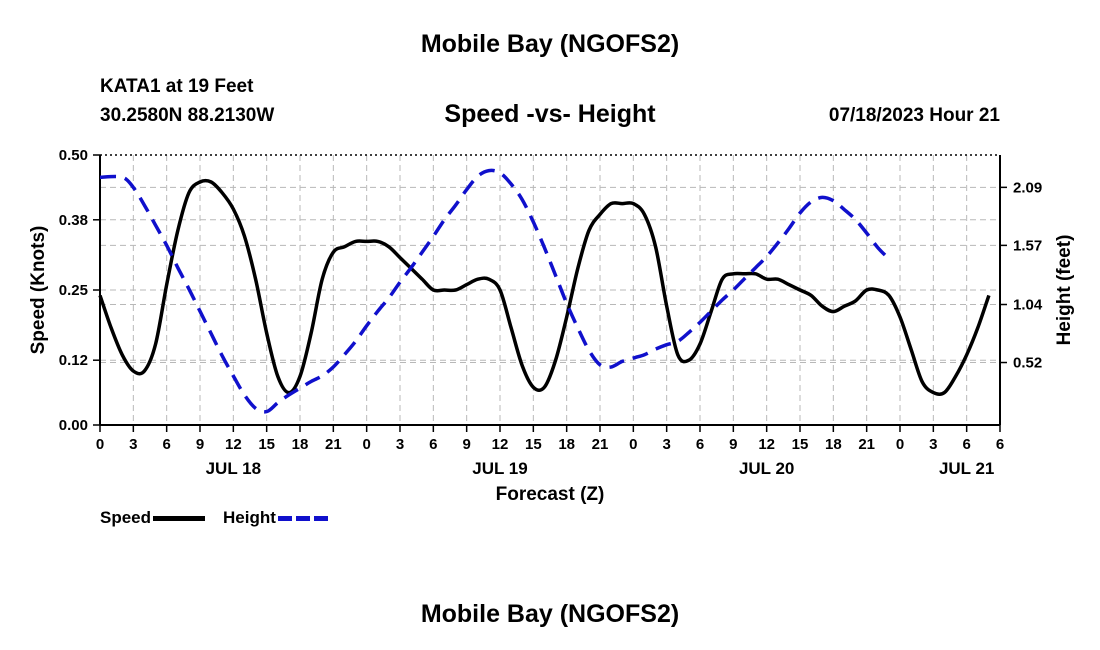  Describe the element at coordinates (1028, 305) in the screenshot. I see `y-right-tick-label: 1.04` at that location.